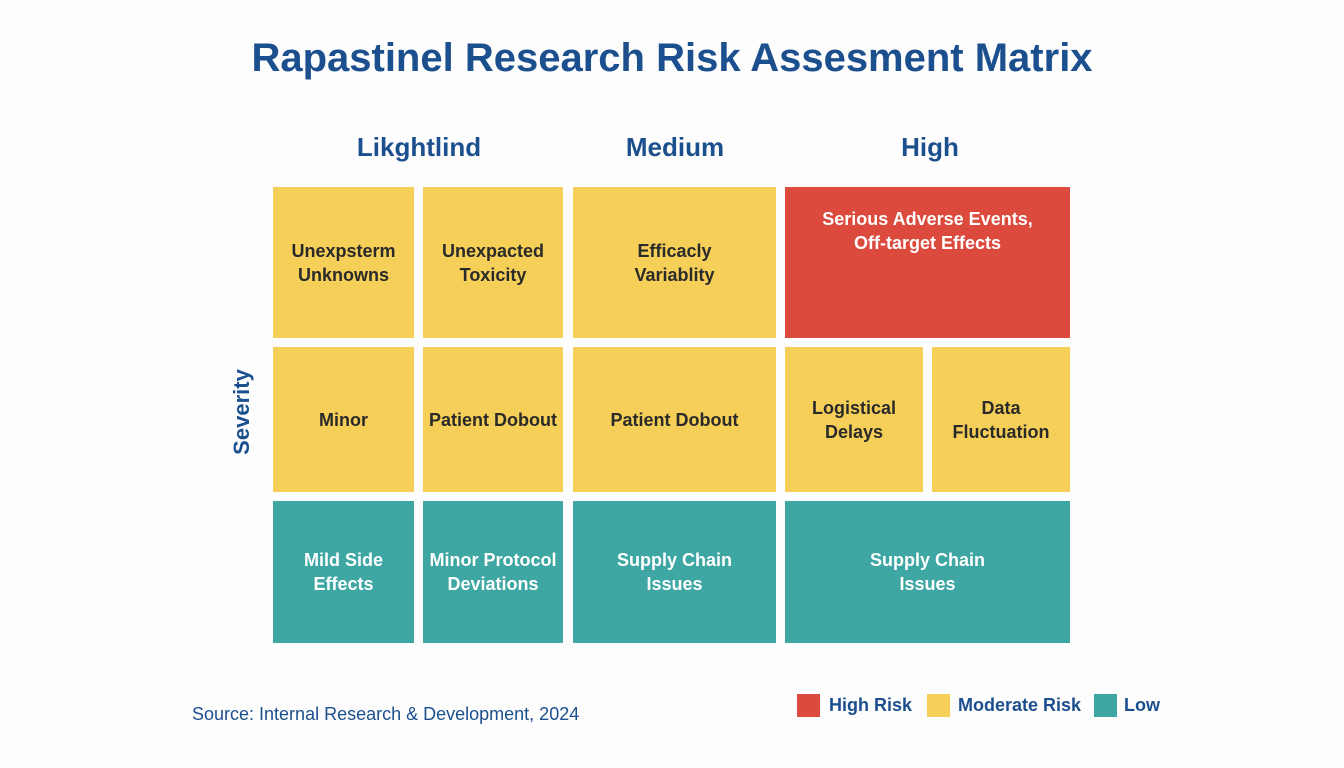 This screenshot has height=768, width=1344. Describe the element at coordinates (674, 262) in the screenshot. I see `risk-cell: Efficacly Variablity` at that location.